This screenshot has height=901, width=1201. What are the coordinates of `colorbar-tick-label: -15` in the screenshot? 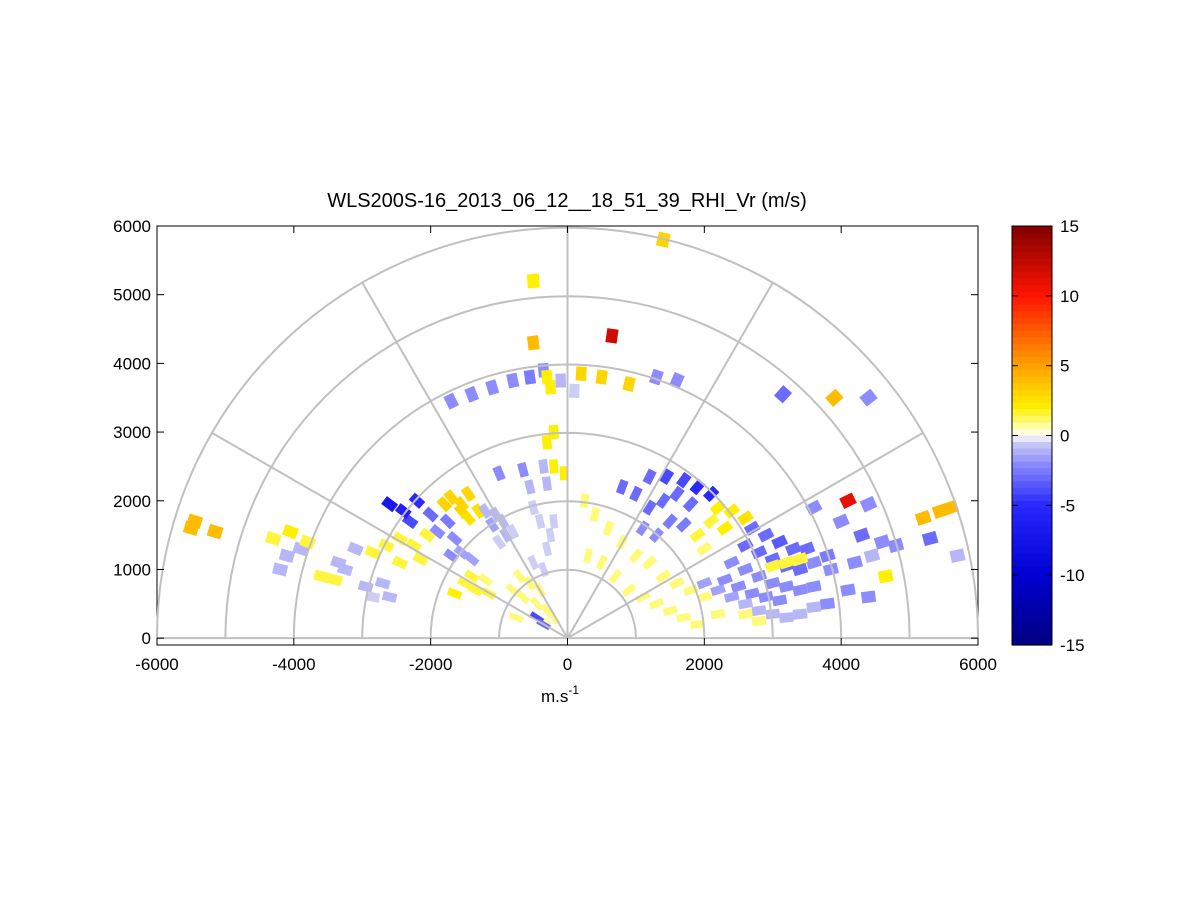 It's located at (1072, 645).